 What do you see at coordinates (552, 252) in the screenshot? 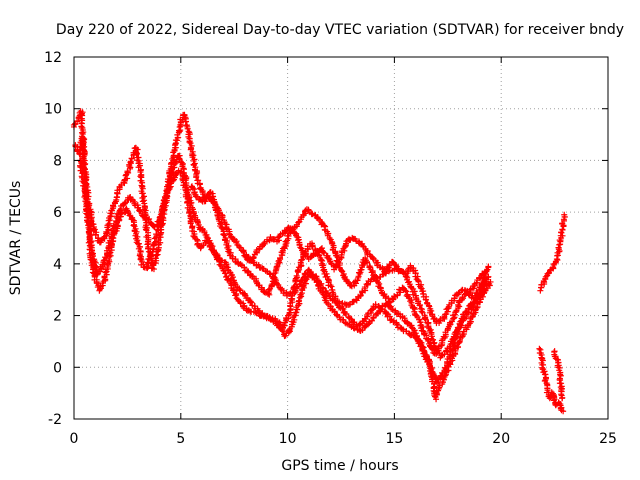
I see `series-track-f` at bounding box center [552, 252].